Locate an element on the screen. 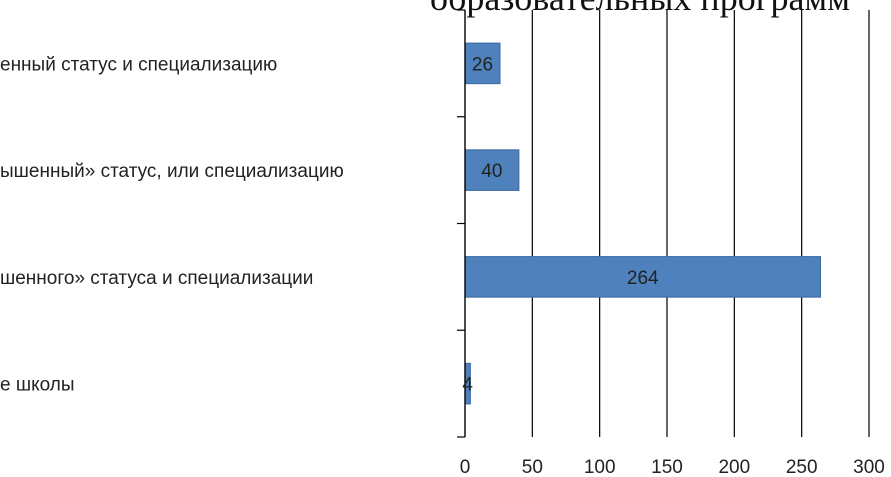 The height and width of the screenshot is (477, 891). axes is located at coordinates (461, 223).